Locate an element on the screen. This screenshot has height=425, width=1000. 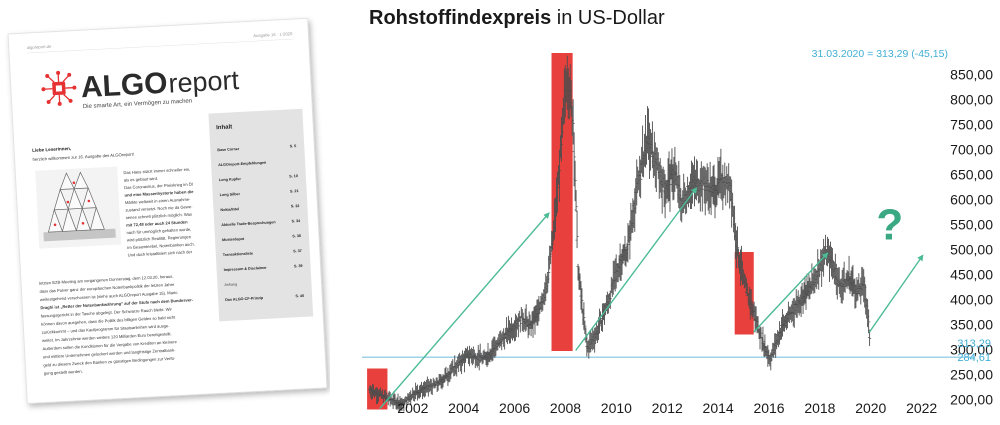
y-tick-label: 300,00 is located at coordinates (971, 350).